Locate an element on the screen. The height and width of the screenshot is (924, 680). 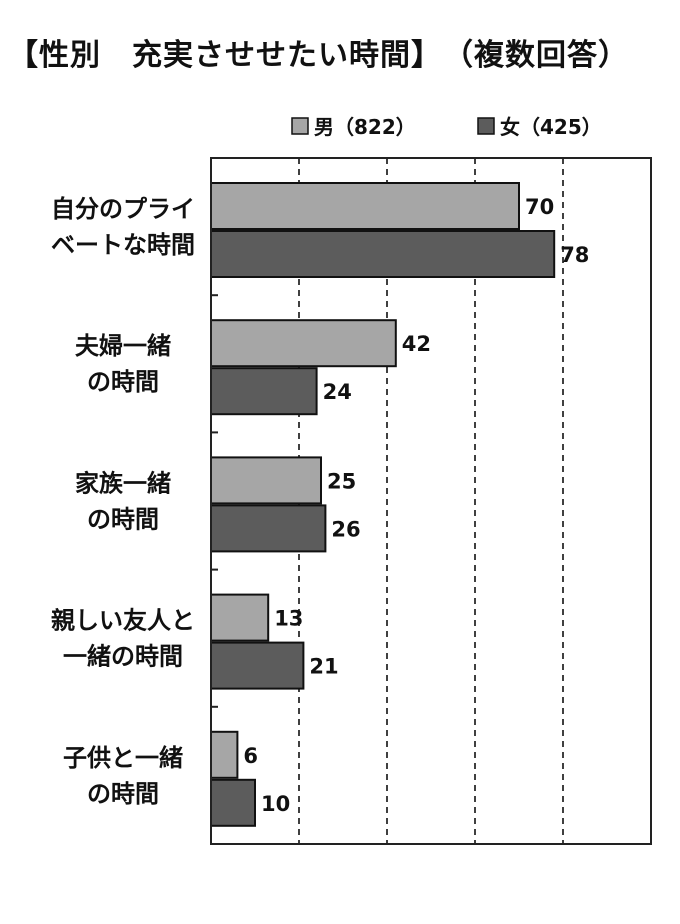
value-label: 24 is located at coordinates (337, 392).